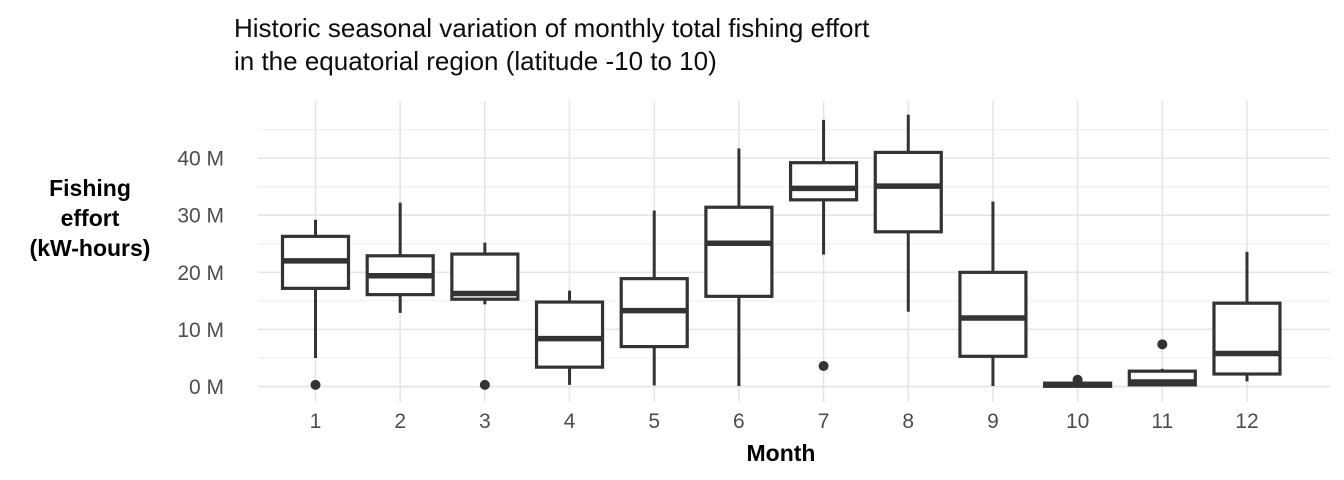 The height and width of the screenshot is (480, 1344). Describe the element at coordinates (90, 248) in the screenshot. I see `y-axis-title-line3: (kW-hours)` at that location.